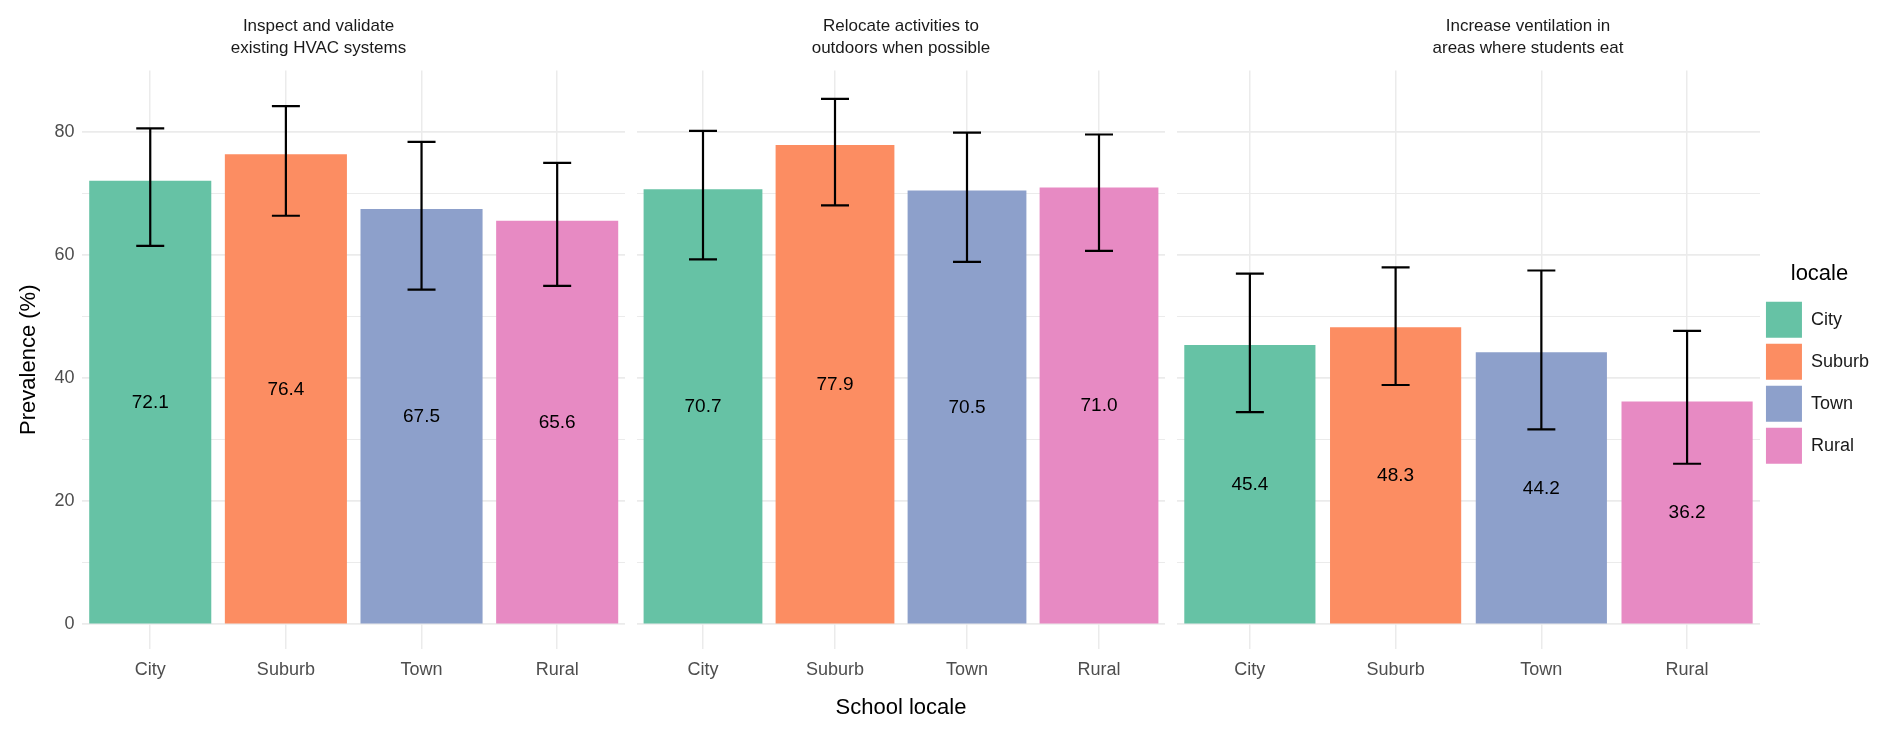 The width and height of the screenshot is (1895, 733). I want to click on y-tick-label: 20, so click(64, 500).